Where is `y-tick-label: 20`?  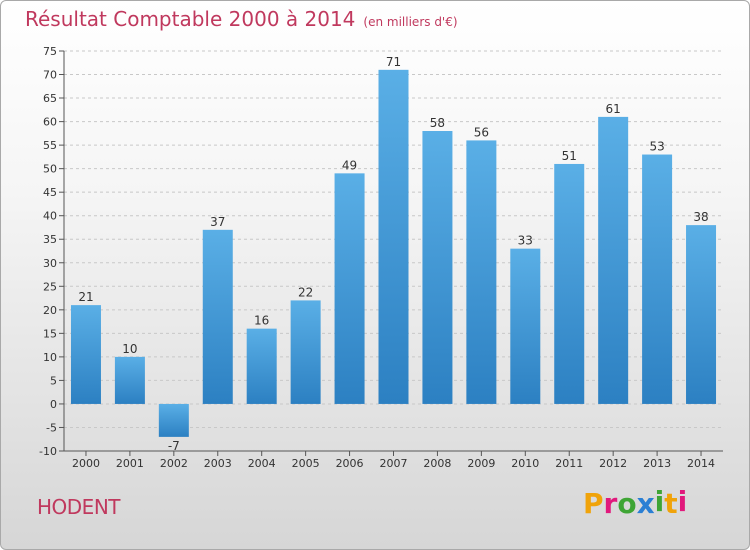
y-tick-label: 20 is located at coordinates (50, 310).